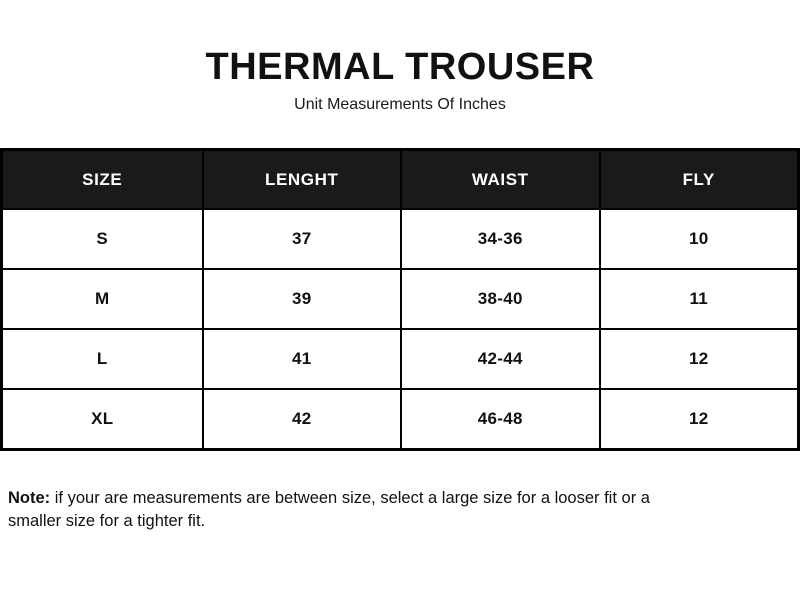 The width and height of the screenshot is (800, 600). I want to click on table-cell: 10, so click(697, 238).